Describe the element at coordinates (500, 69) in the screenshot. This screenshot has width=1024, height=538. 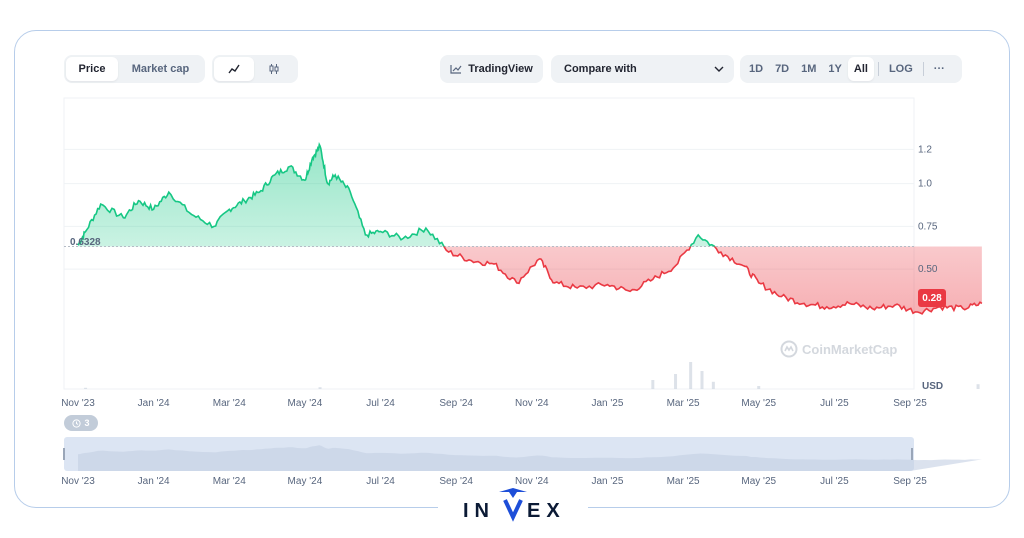
I see `tradingview-label: TradingView` at that location.